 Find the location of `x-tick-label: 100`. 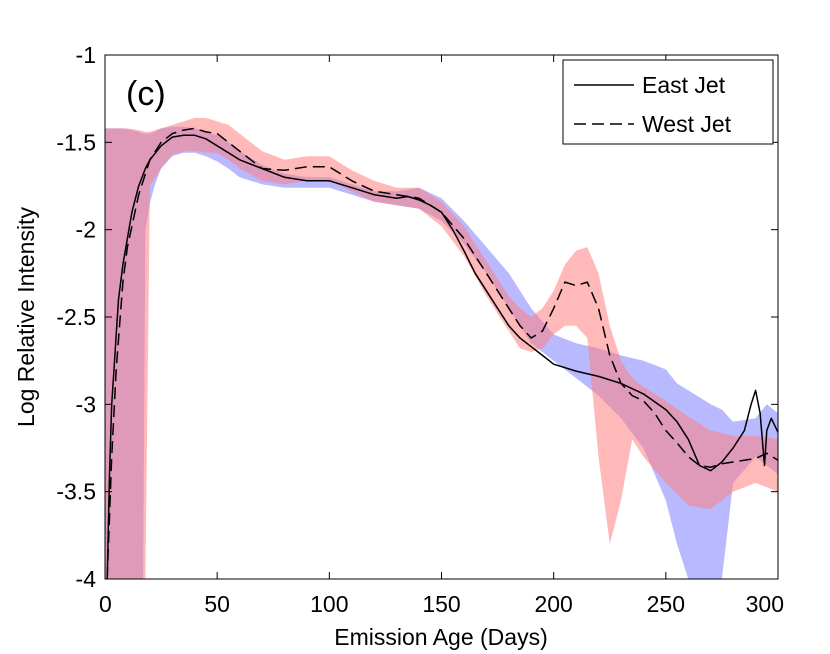

x-tick-label: 100 is located at coordinates (329, 604).